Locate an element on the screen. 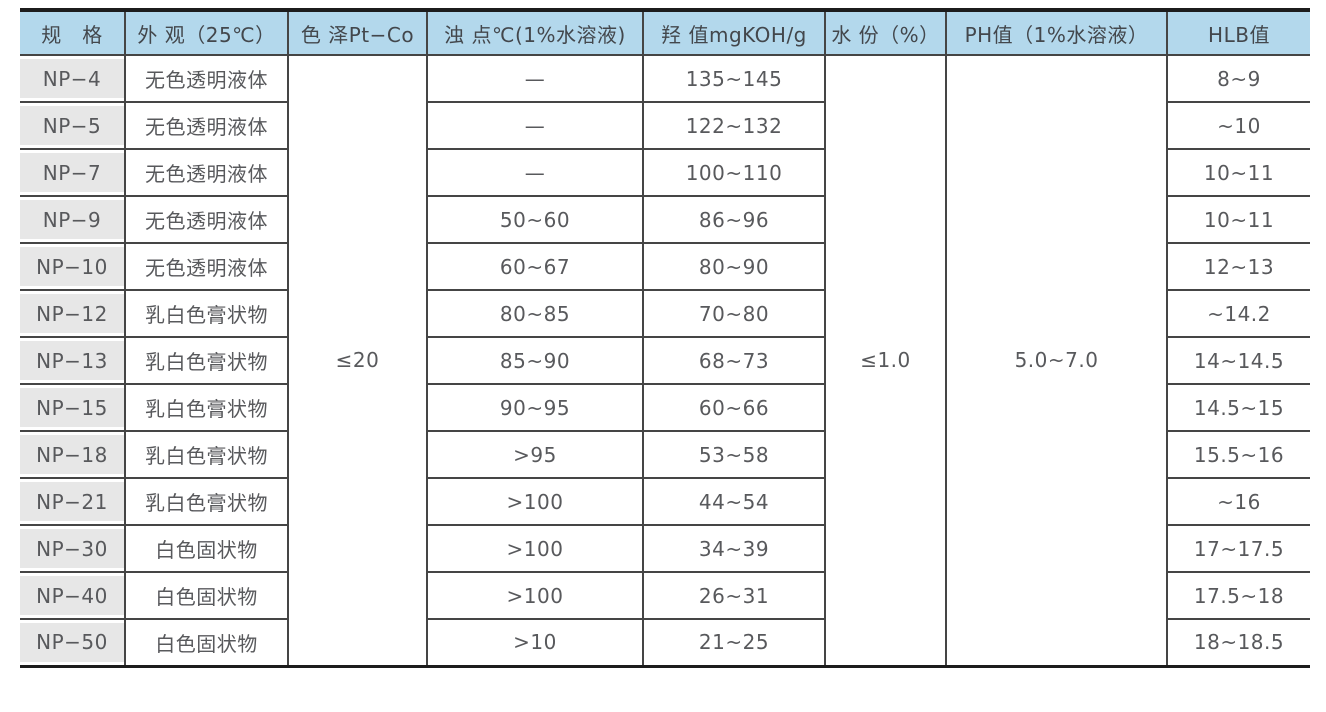 The height and width of the screenshot is (712, 1326). hlb-cell: 18~18.5 is located at coordinates (1238, 642).